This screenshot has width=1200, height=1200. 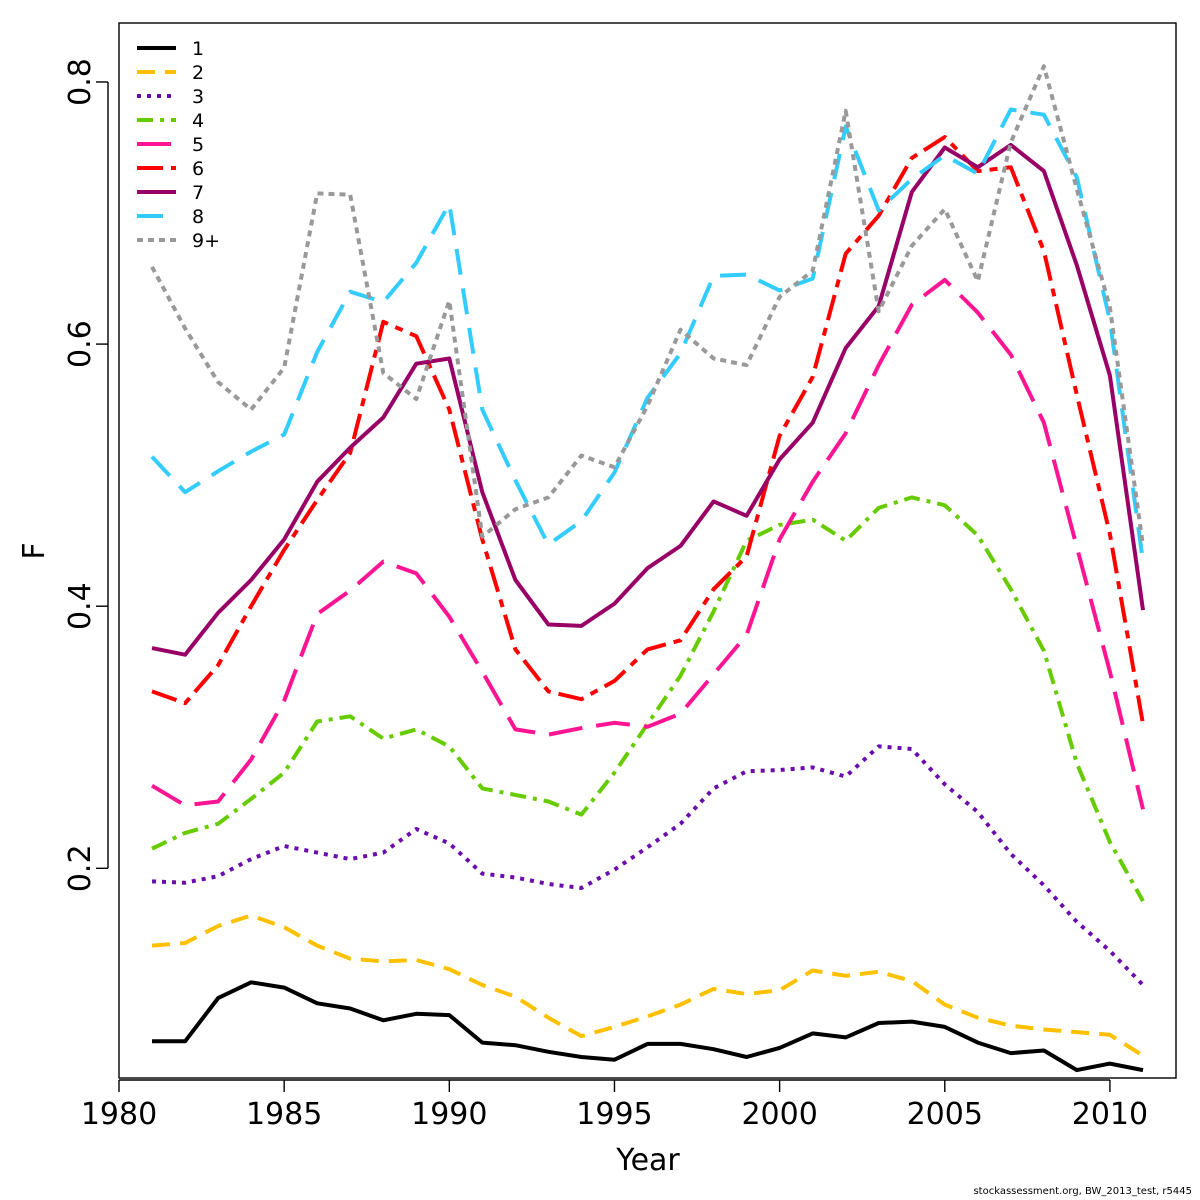 What do you see at coordinates (945, 1114) in the screenshot?
I see `x-tick-label: 2005` at bounding box center [945, 1114].